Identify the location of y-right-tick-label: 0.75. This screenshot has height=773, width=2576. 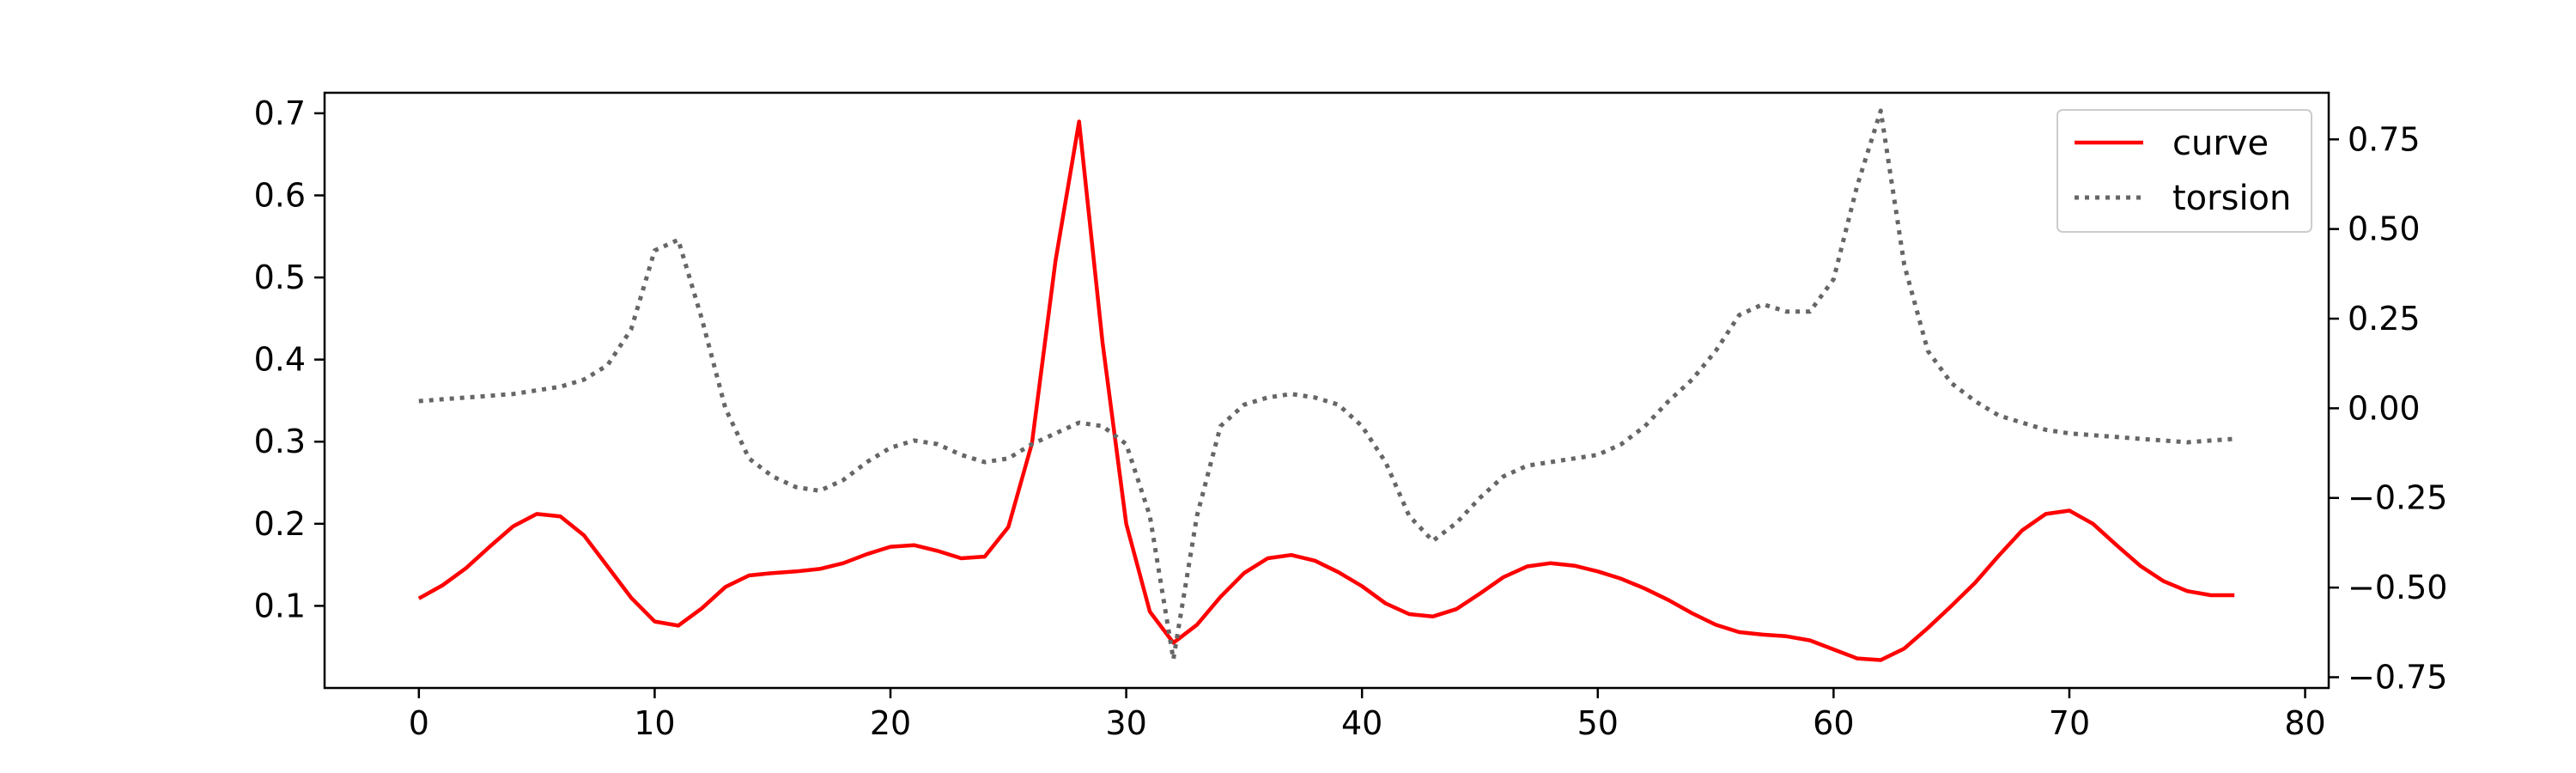
(2384, 139).